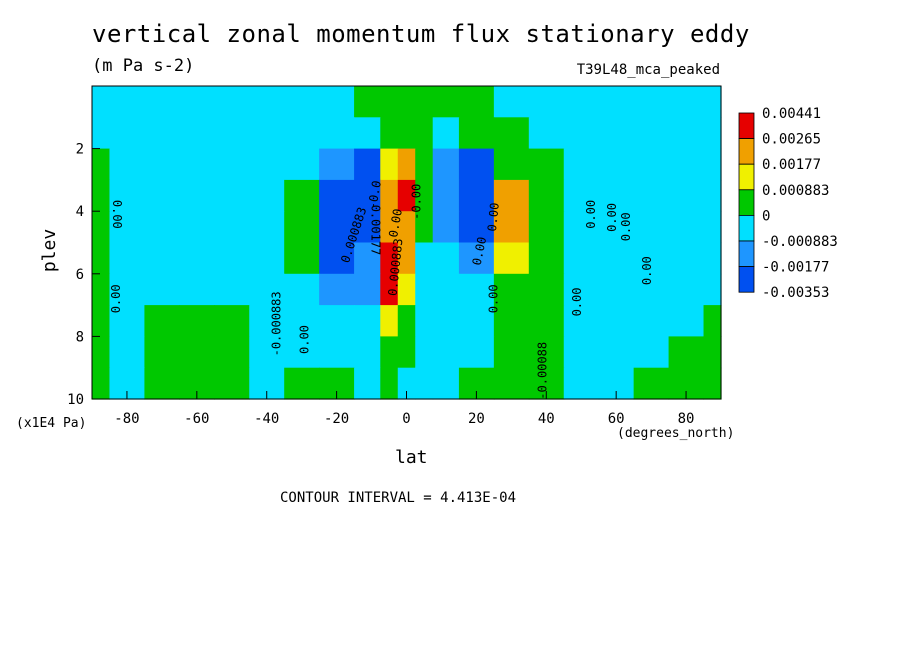 Image resolution: width=904 pixels, height=654 pixels. Describe the element at coordinates (266, 419) in the screenshot. I see `x-tick-label: -40` at that location.